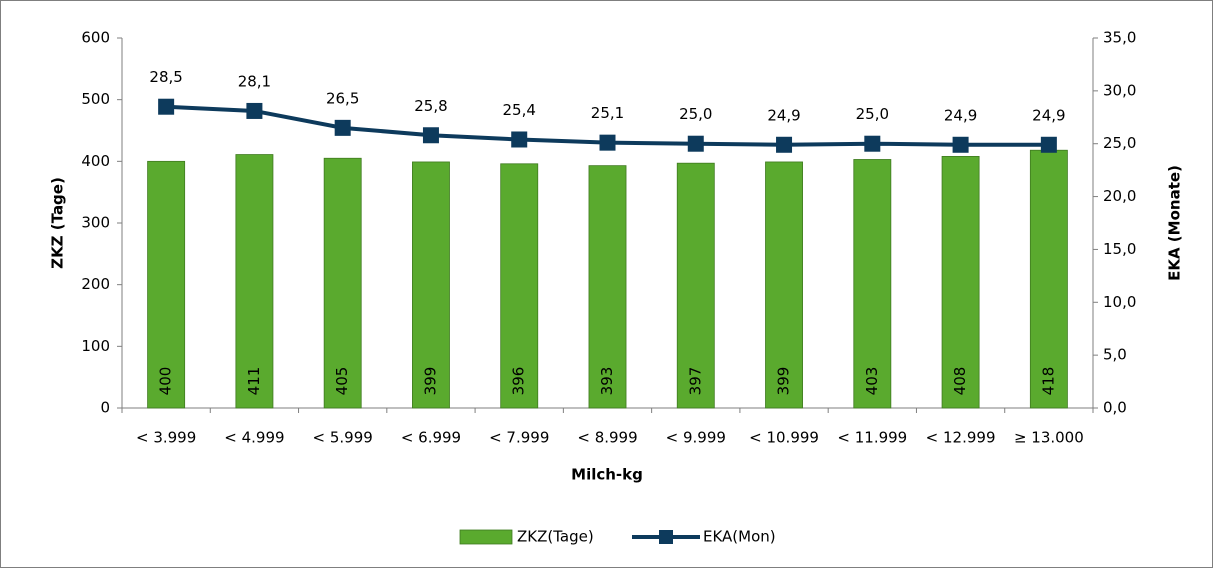 The image size is (1214, 569). What do you see at coordinates (95, 161) in the screenshot?
I see `y-tick-label: 400` at bounding box center [95, 161].